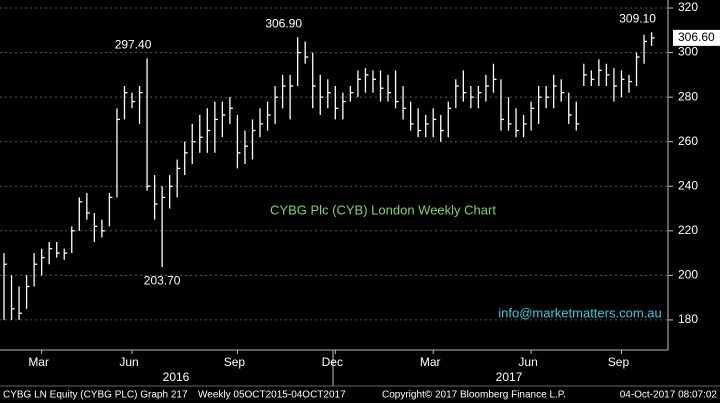 The height and width of the screenshot is (403, 720). What do you see at coordinates (474, 395) in the screenshot?
I see `footer-text: Copyright© 2017 Bloomberg Finance L.P.` at bounding box center [474, 395].